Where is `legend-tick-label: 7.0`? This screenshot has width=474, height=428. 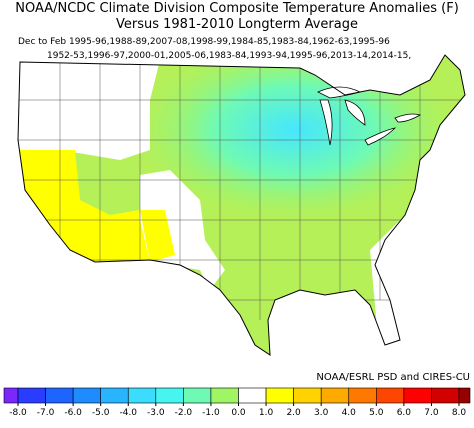
legend-tick-label: 7.0 is located at coordinates (431, 413).